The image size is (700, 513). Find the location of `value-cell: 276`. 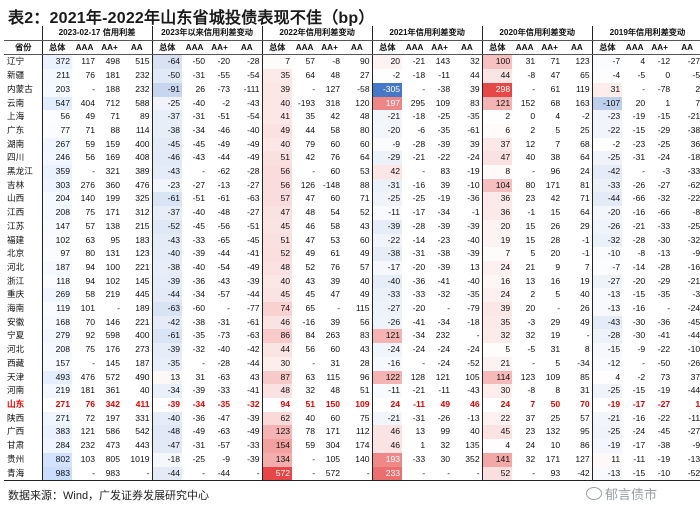

value-cell: 276 is located at coordinates (87, 184).